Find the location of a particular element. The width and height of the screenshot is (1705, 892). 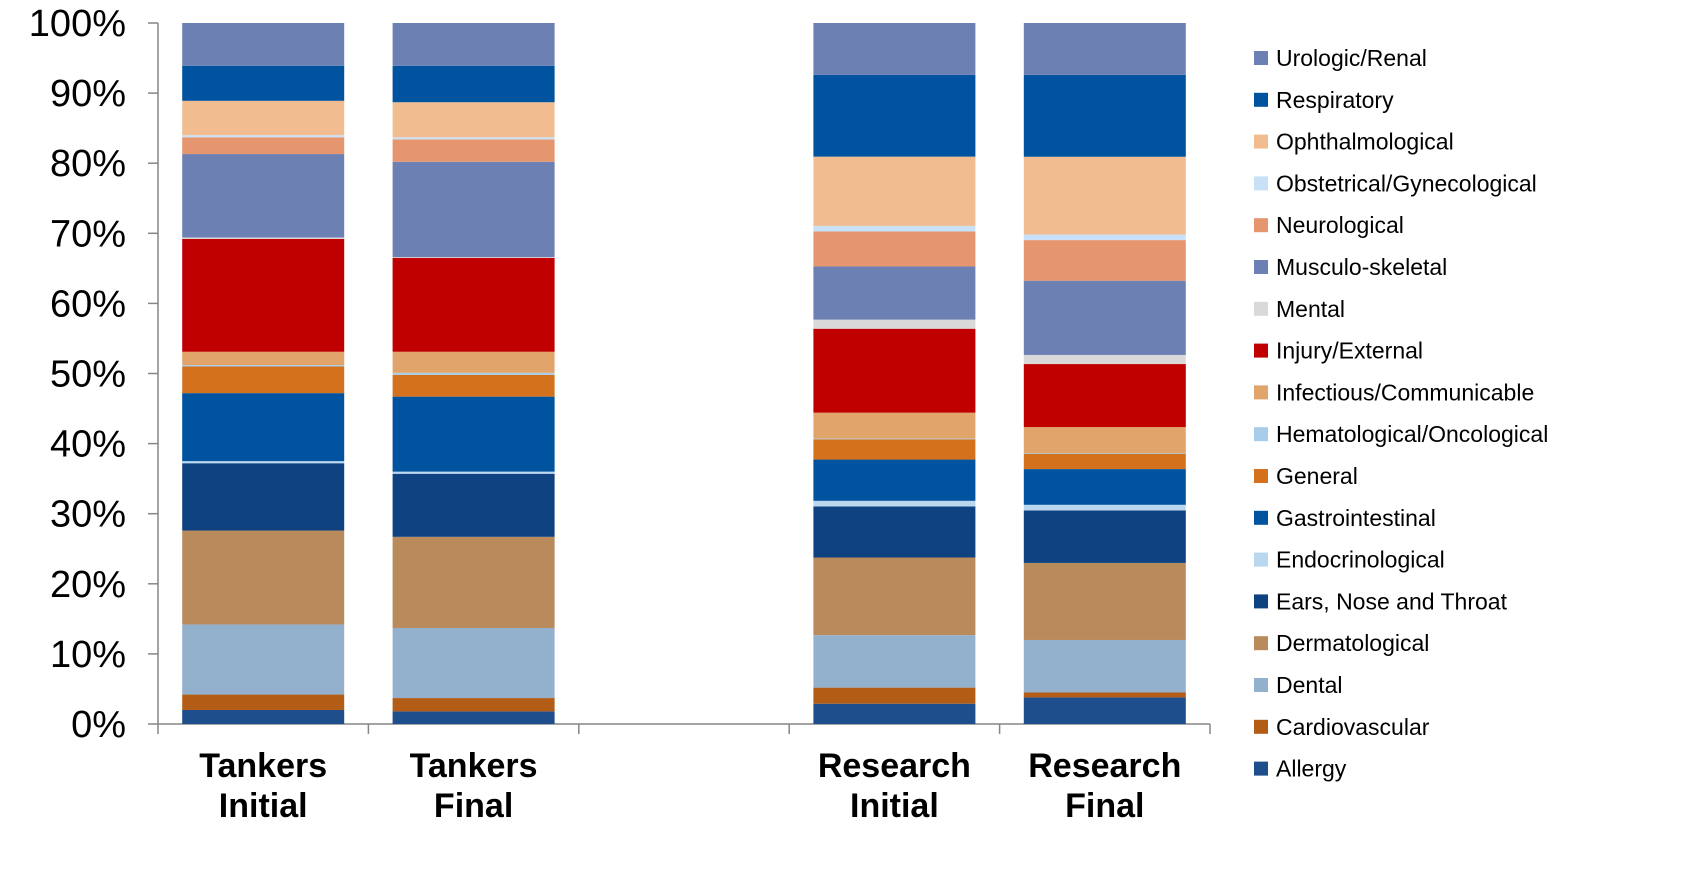

legend-label: Injury/External is located at coordinates (1349, 351).